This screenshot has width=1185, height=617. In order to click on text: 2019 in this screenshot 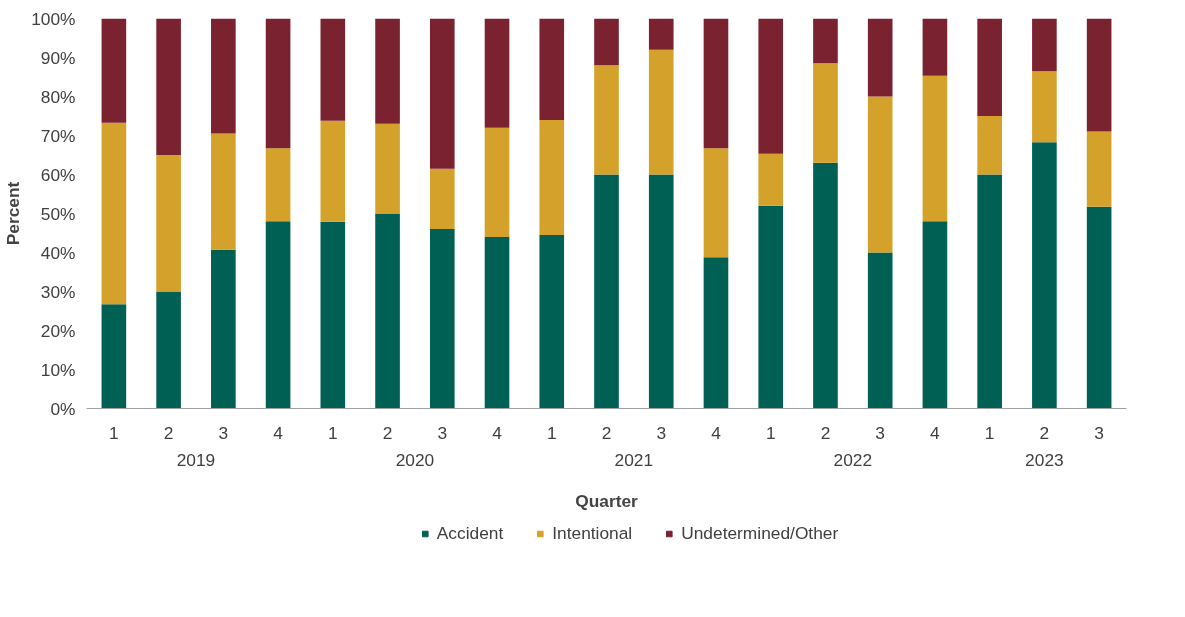, I will do `click(196, 459)`.